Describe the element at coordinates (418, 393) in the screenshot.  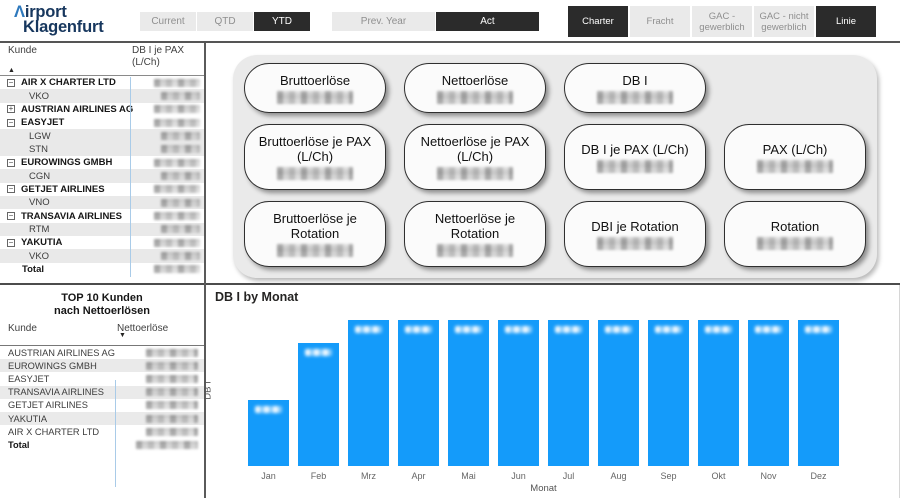
I see `bar-apr` at that location.